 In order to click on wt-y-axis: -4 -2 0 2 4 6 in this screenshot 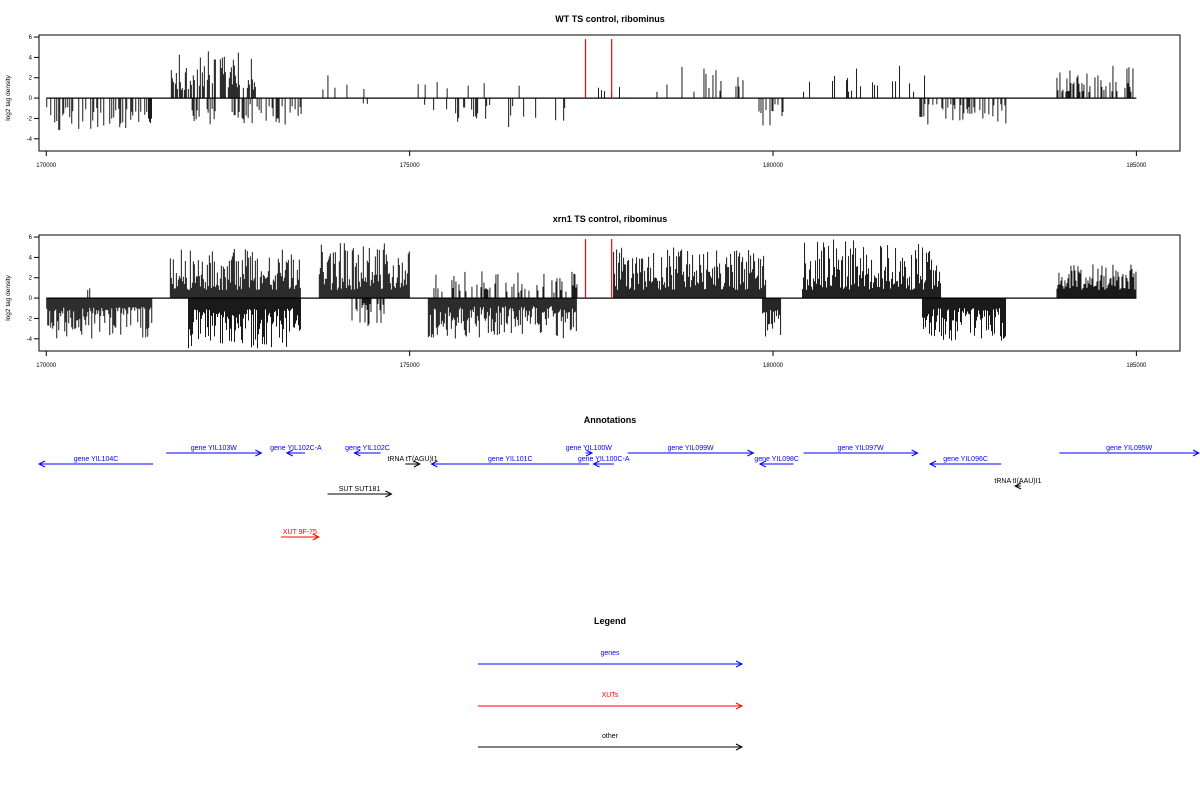, I will do `click(33, 89)`.